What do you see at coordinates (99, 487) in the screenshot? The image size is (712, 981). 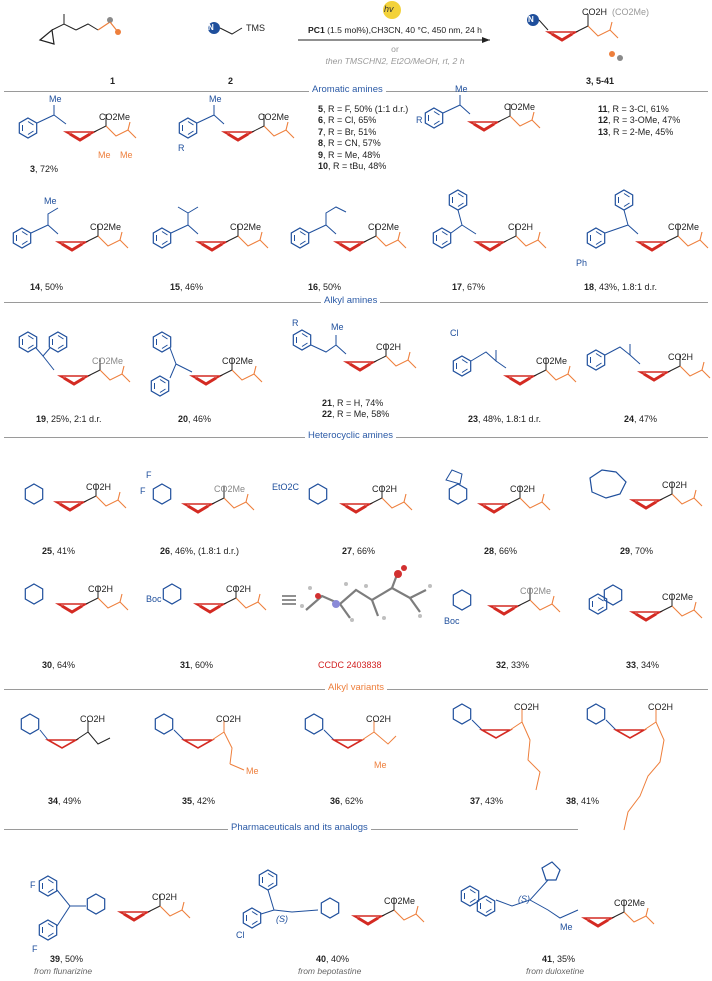 I see `atom-co2h-25: CO2H` at bounding box center [99, 487].